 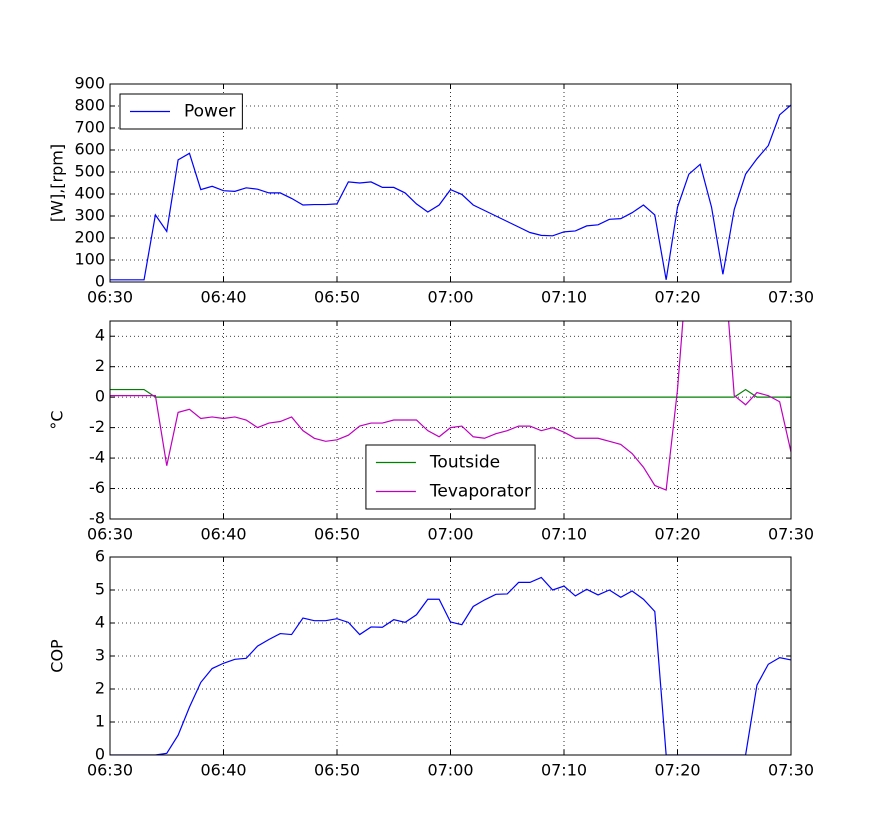 What do you see at coordinates (100, 655) in the screenshot?
I see `y-tick-label: 3` at bounding box center [100, 655].